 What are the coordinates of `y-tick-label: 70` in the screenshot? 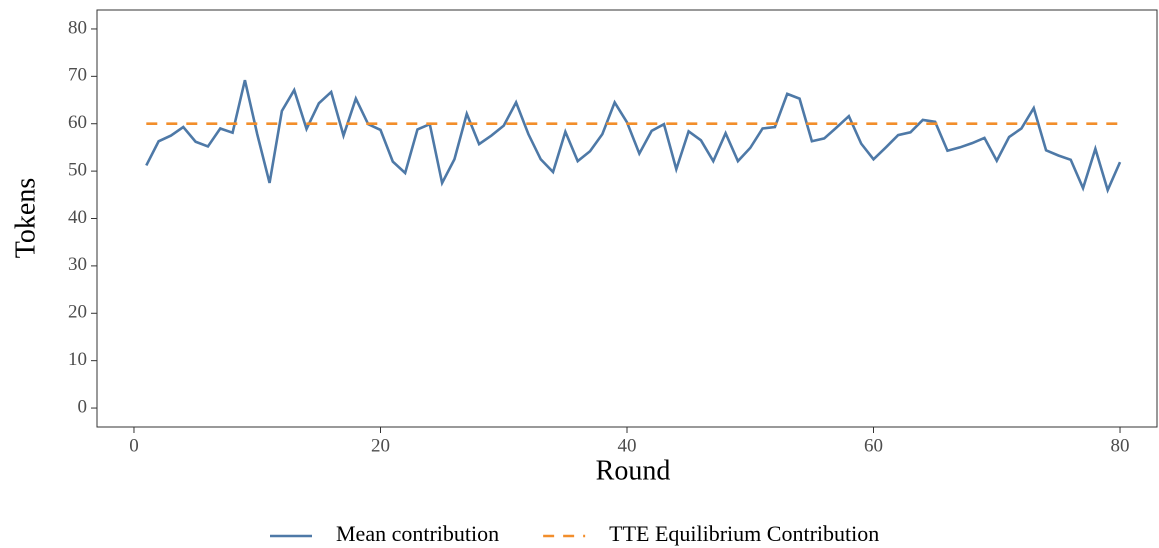 It's located at (77, 75).